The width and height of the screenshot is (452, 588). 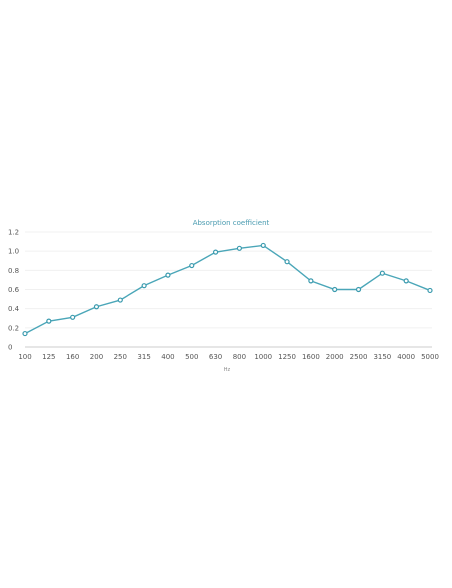 I want to click on y-tick-label: 0.4, so click(x=14, y=309).